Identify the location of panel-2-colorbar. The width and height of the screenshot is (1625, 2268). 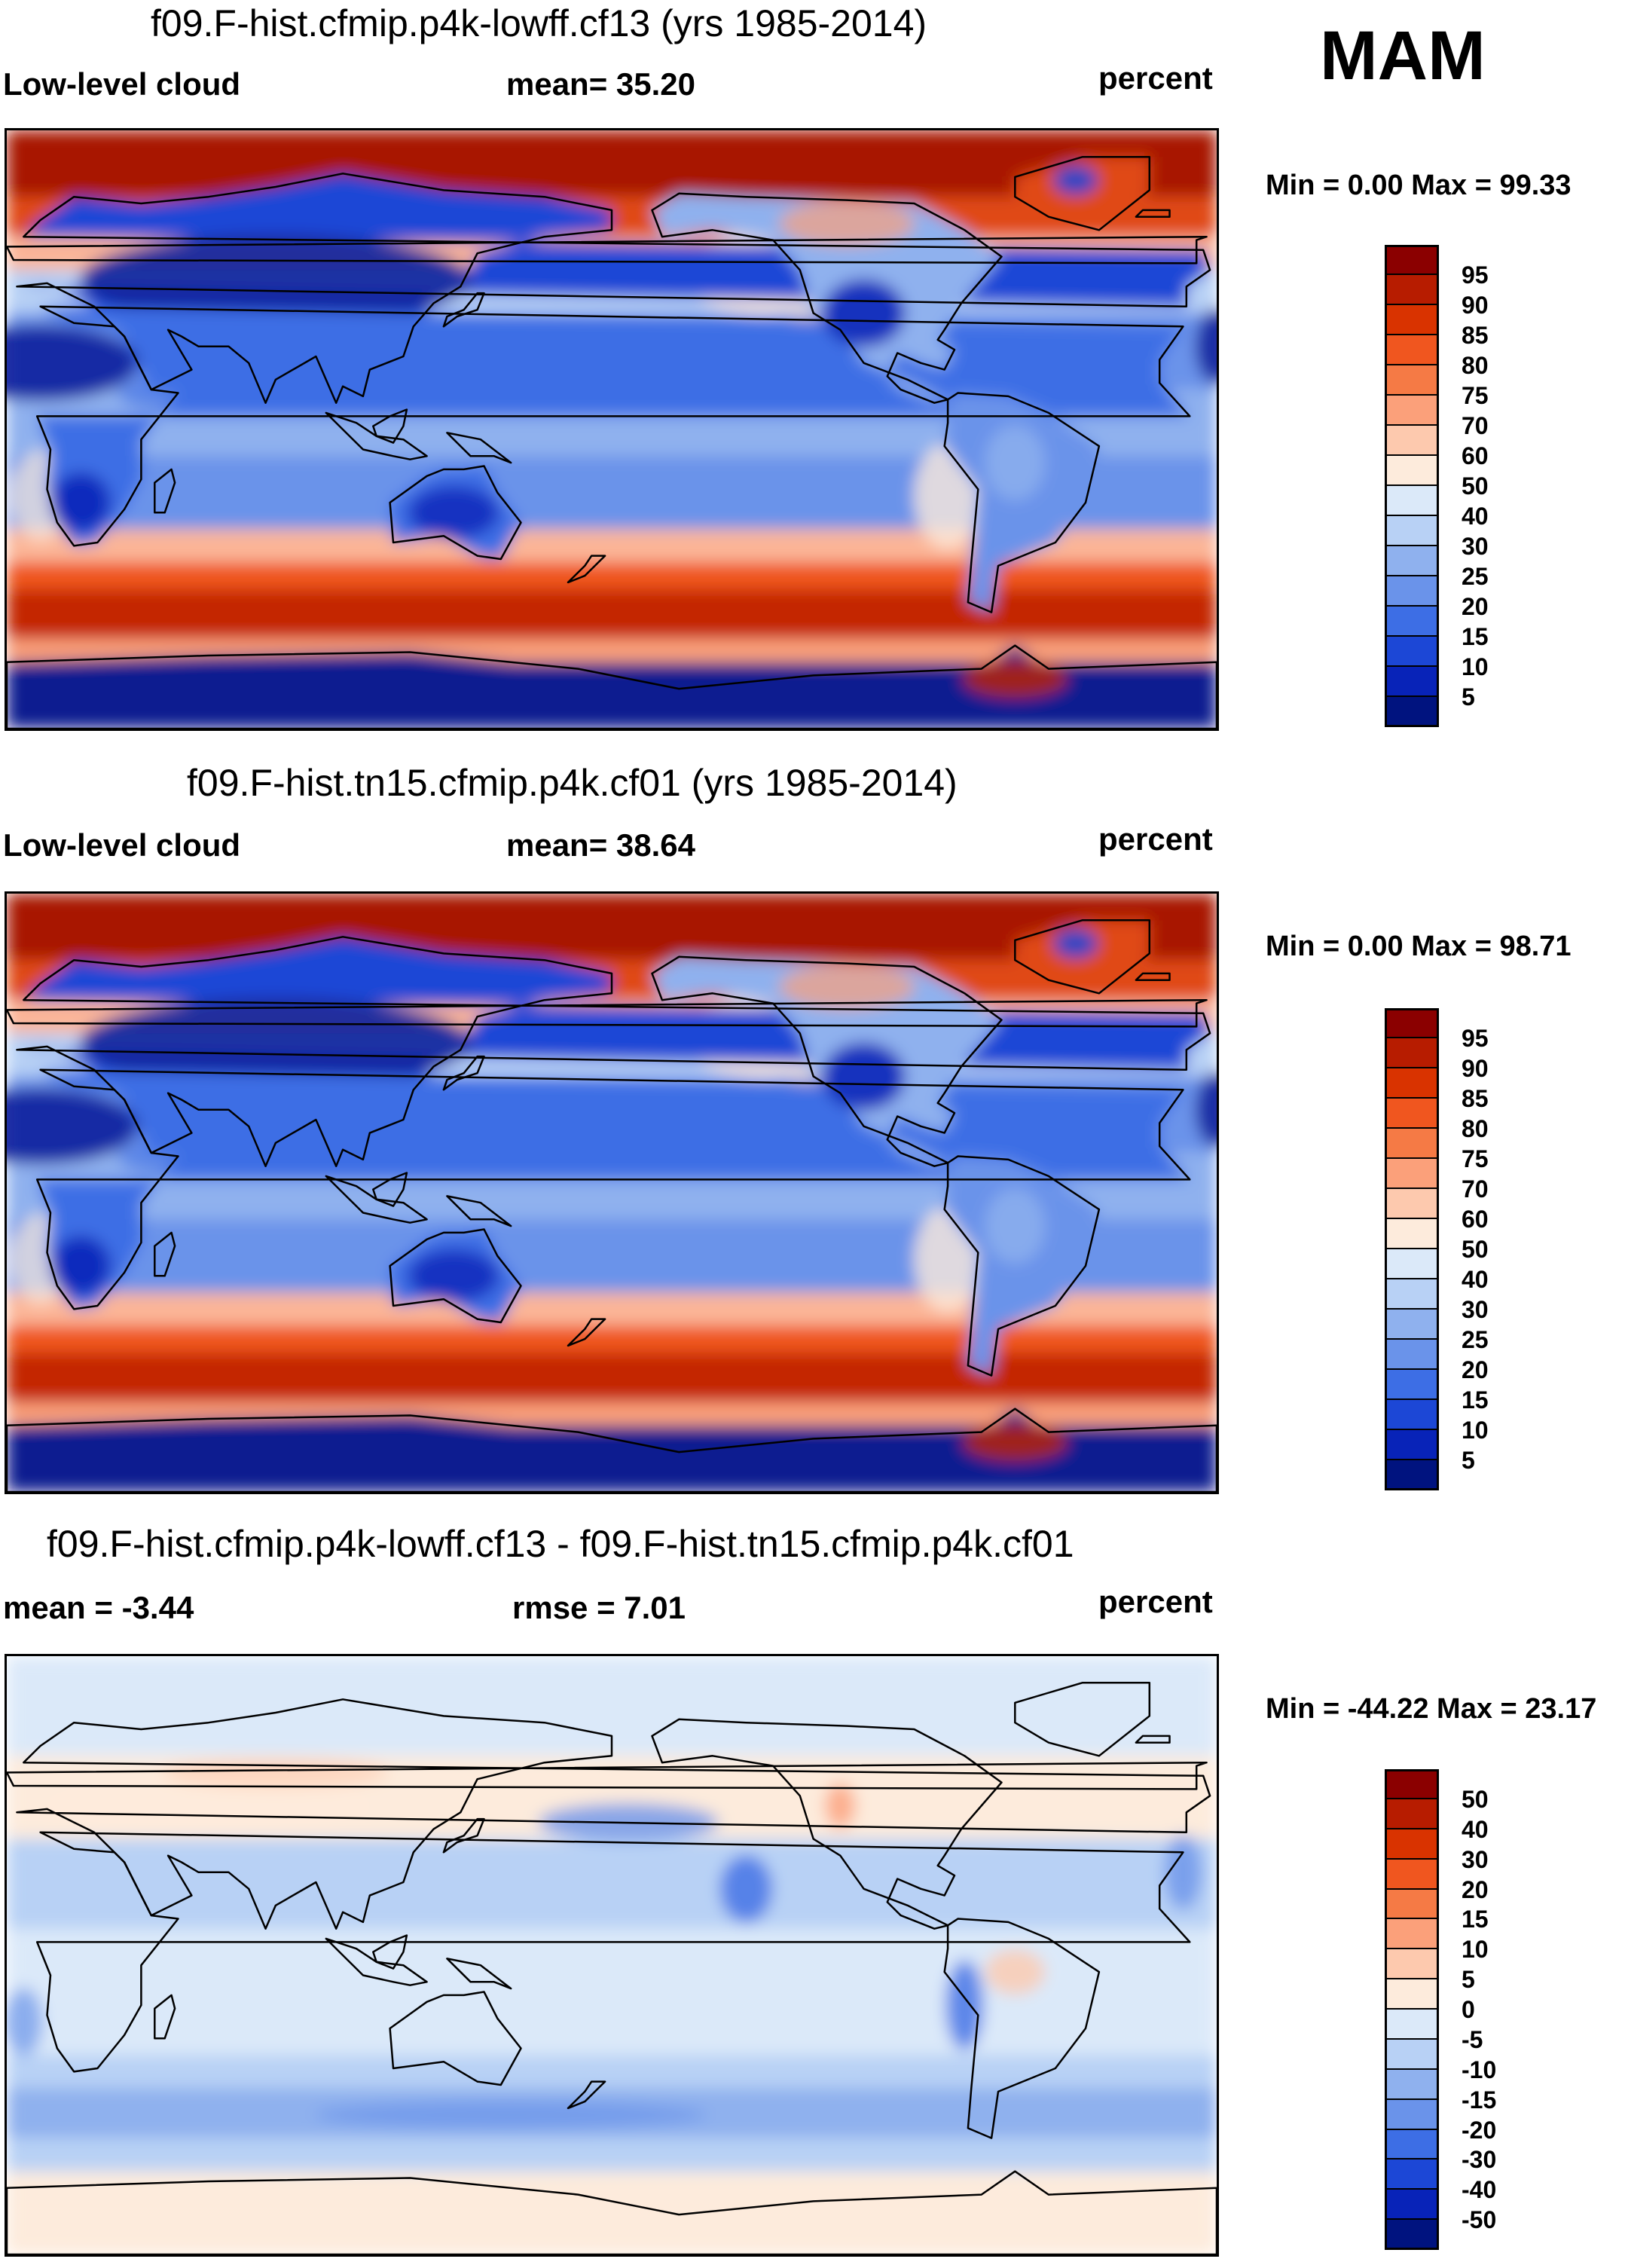
(1412, 1249).